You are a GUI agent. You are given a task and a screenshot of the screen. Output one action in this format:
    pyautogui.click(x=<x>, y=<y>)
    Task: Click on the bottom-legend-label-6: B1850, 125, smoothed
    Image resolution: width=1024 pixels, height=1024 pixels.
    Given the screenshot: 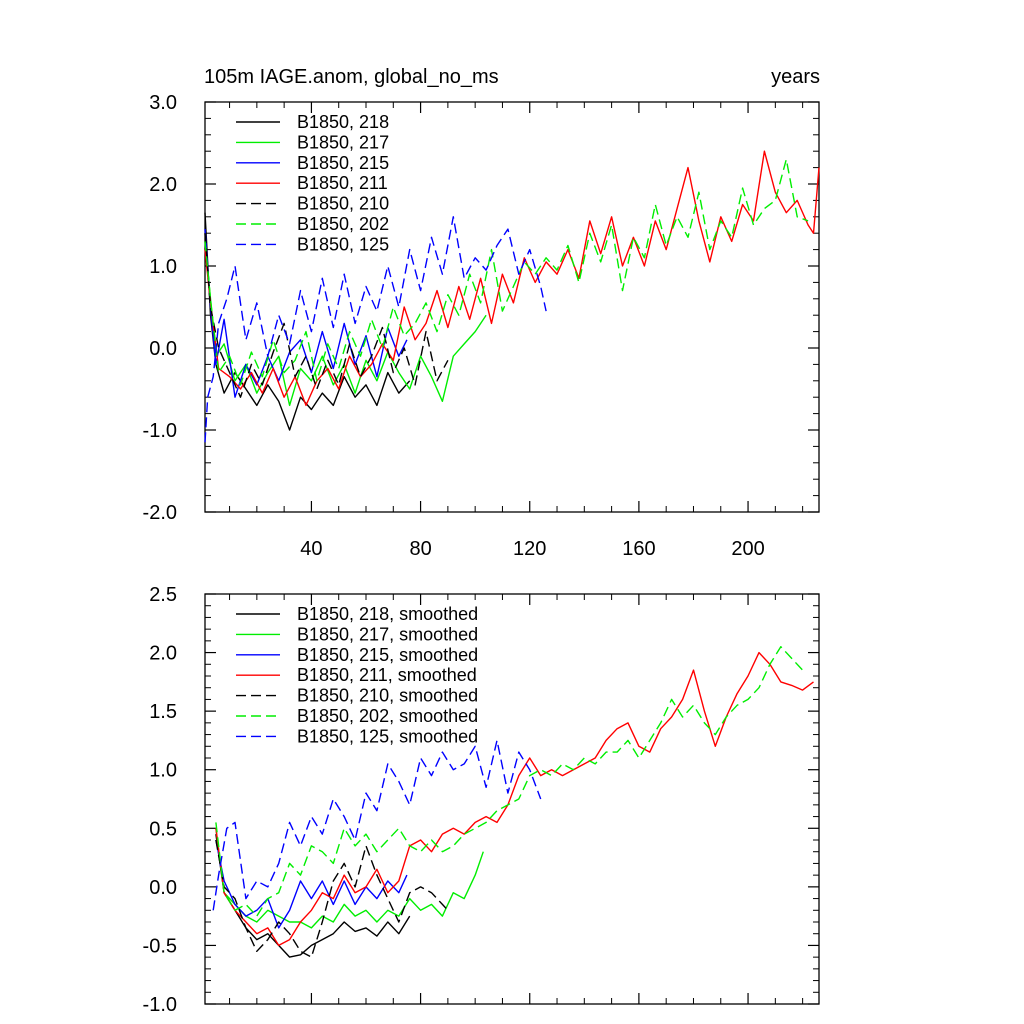 What is the action you would take?
    pyautogui.click(x=387, y=736)
    